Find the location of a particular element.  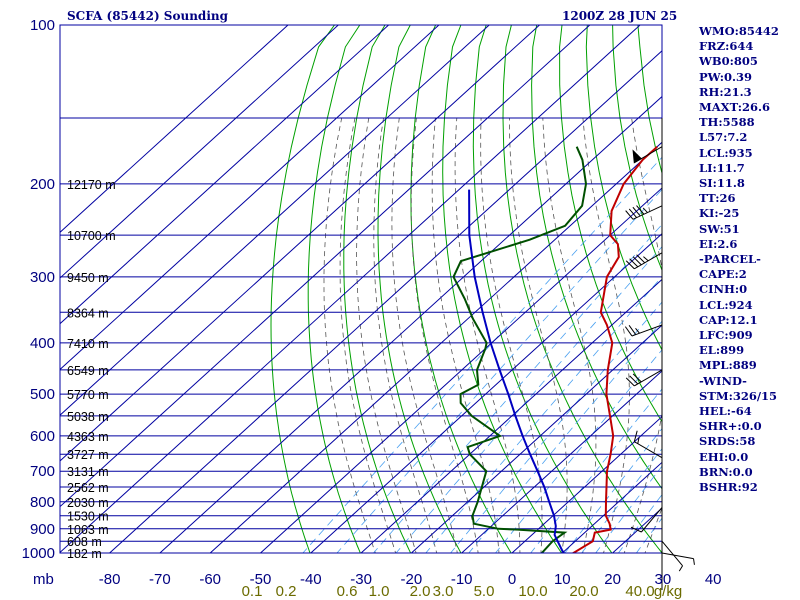

index-item: FRZ:644 is located at coordinates (726, 46).